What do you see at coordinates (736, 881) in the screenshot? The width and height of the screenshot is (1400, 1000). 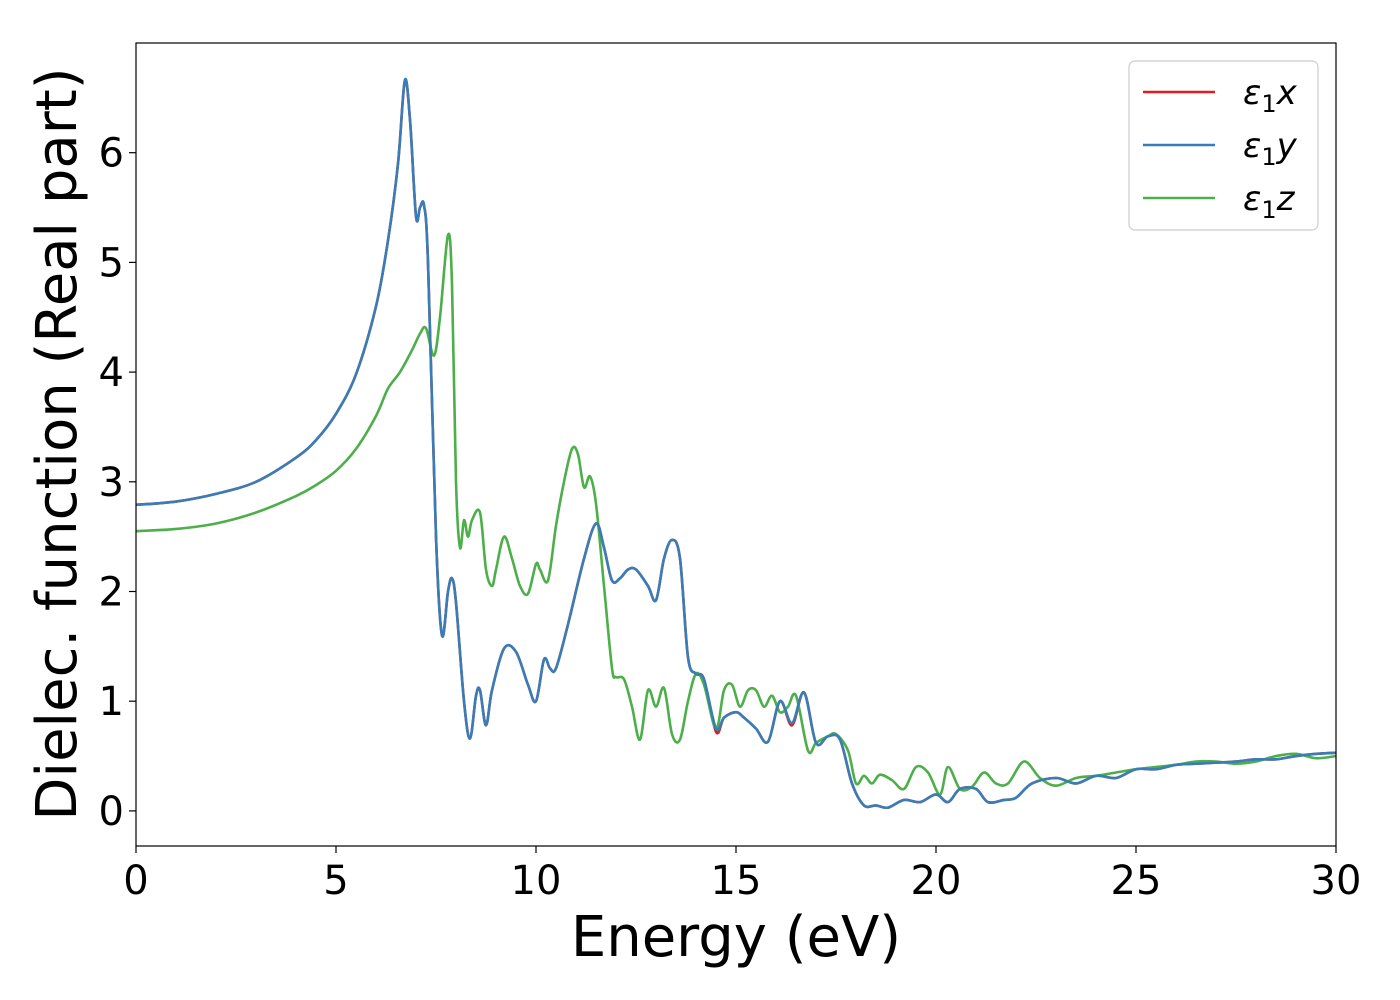 I see `x-tick-label: 15` at bounding box center [736, 881].